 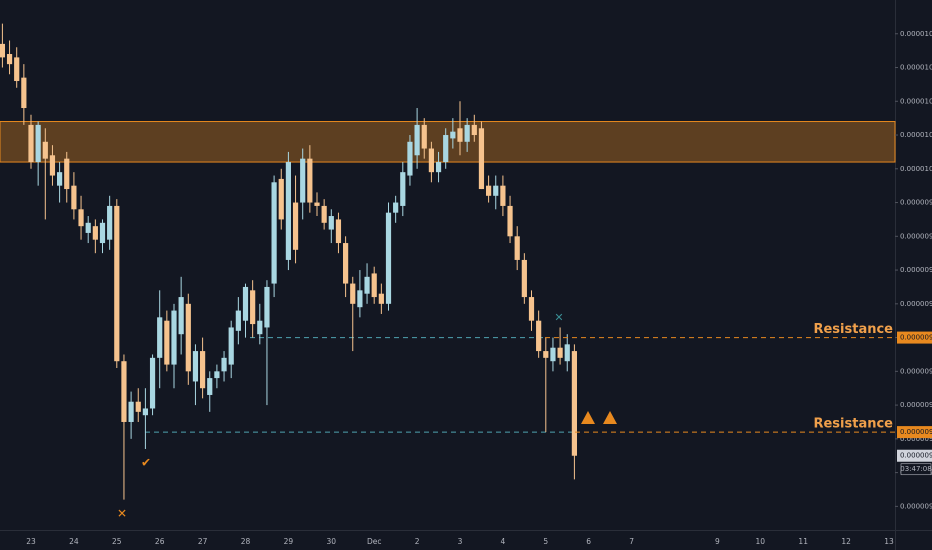 I want to click on y-tick-label: 0.00000970, so click(x=916, y=270).